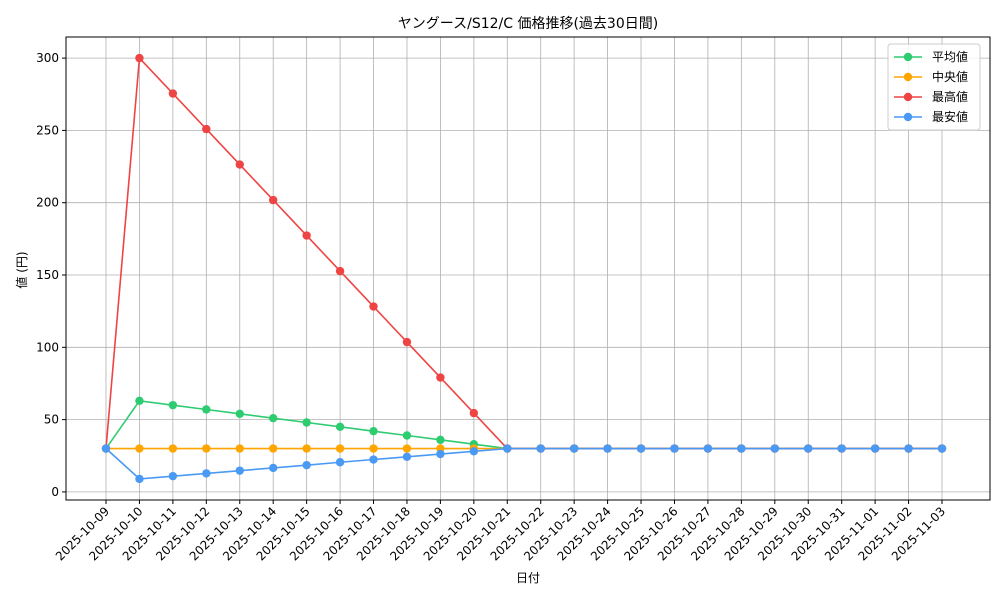  What do you see at coordinates (47, 275) in the screenshot?
I see `y-tick-label: 150` at bounding box center [47, 275].